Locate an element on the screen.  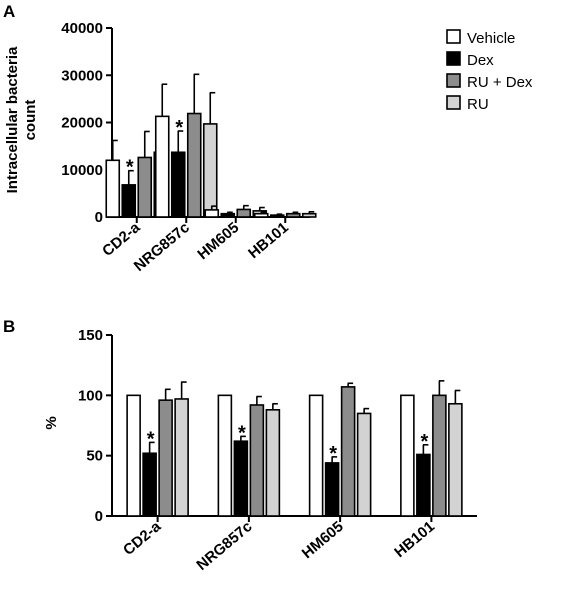
panel-b-y-tick-label: 150 is located at coordinates (90, 335).